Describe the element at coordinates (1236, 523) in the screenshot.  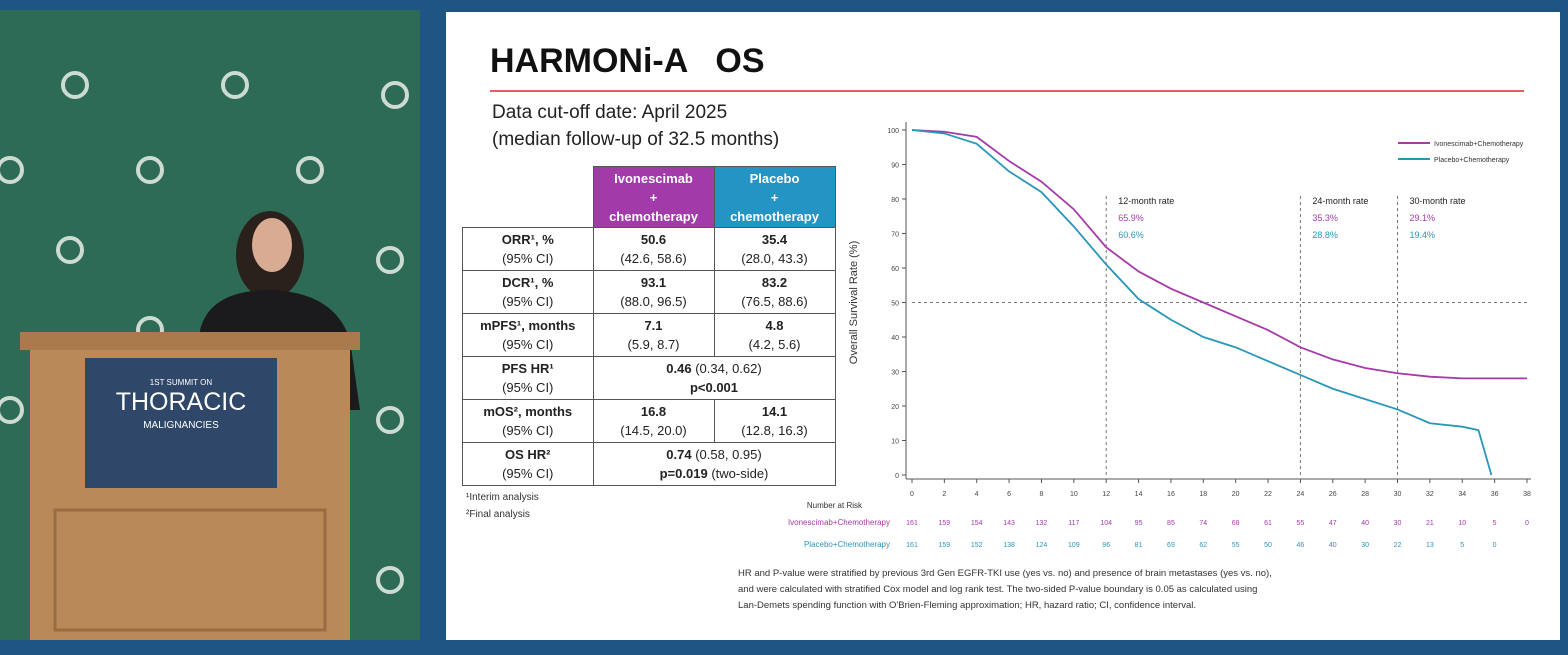
I see `risk-count: 68` at that location.